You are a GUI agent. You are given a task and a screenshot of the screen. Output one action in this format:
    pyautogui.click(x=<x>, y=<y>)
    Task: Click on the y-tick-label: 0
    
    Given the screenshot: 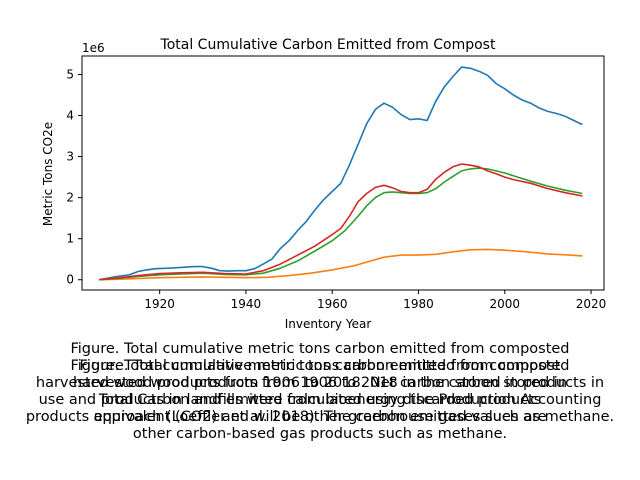 What is the action you would take?
    pyautogui.click(x=70, y=280)
    